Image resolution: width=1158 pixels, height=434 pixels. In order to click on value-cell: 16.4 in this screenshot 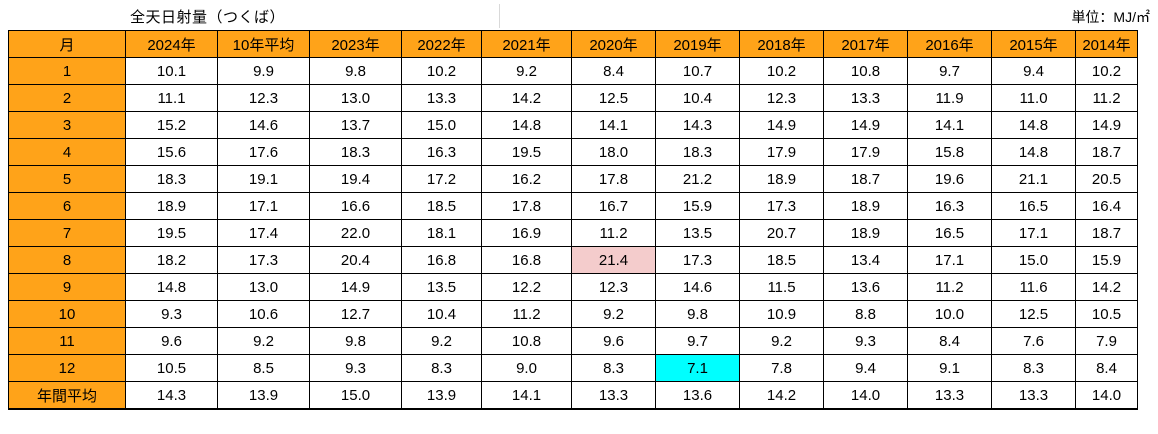, I will do `click(1106, 206)`.